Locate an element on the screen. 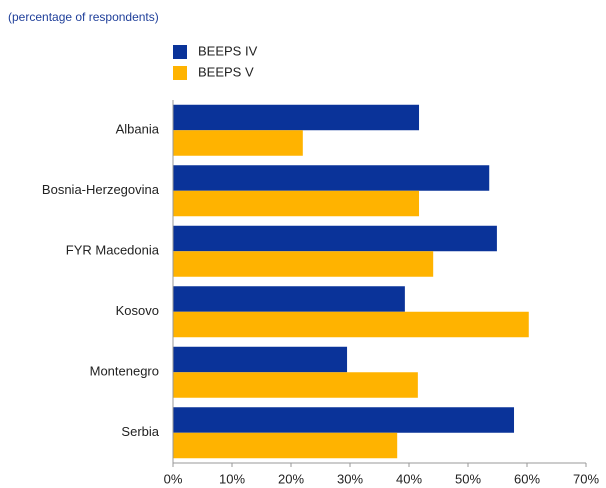 This screenshot has width=606, height=488. x-tick-label: 40% is located at coordinates (409, 478).